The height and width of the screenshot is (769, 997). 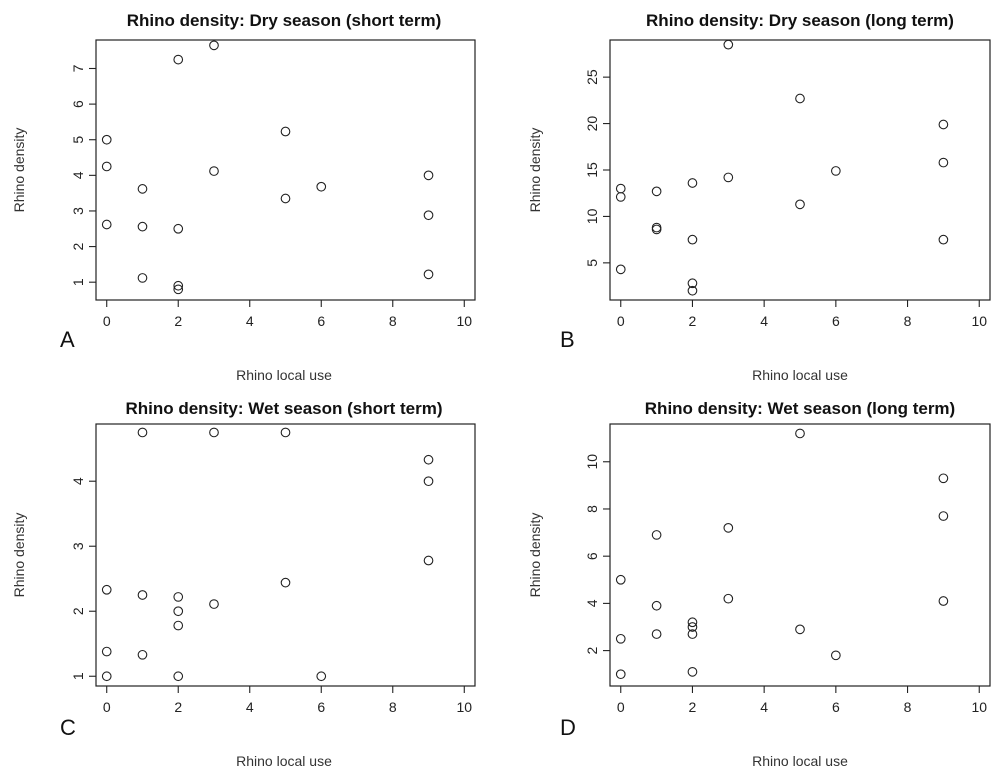 I want to click on y-tick-label: 7, so click(x=78, y=68).